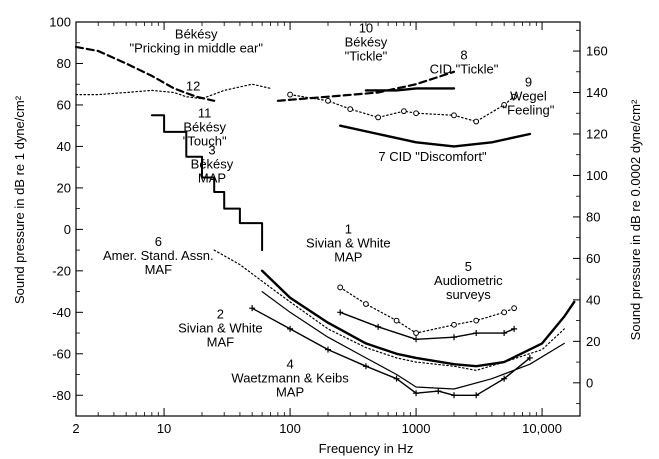 The width and height of the screenshot is (659, 459). What do you see at coordinates (66, 216) in the screenshot?
I see `y-axis-ticks: -80 -60 -40 -20 0 20 40 60 80 100` at bounding box center [66, 216].